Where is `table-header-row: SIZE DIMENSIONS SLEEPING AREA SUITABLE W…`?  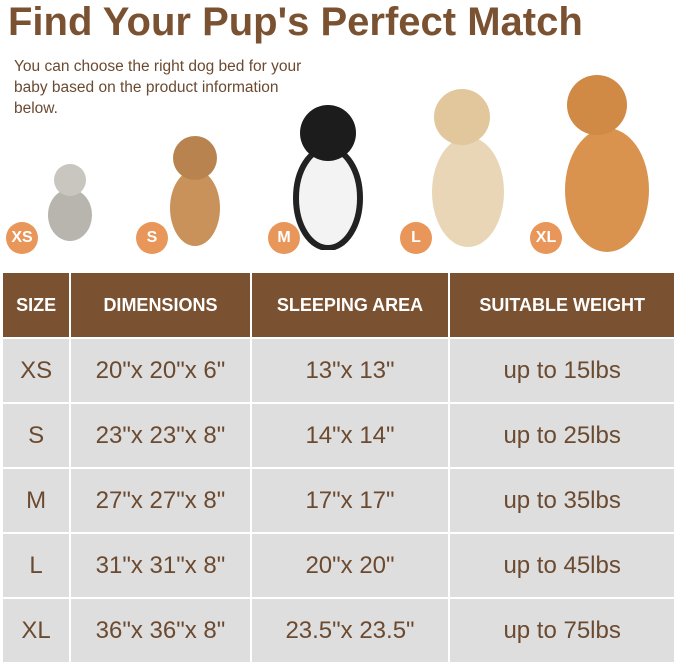 table-header-row: SIZE DIMENSIONS SLEEPING AREA SUITABLE W… is located at coordinates (338, 305).